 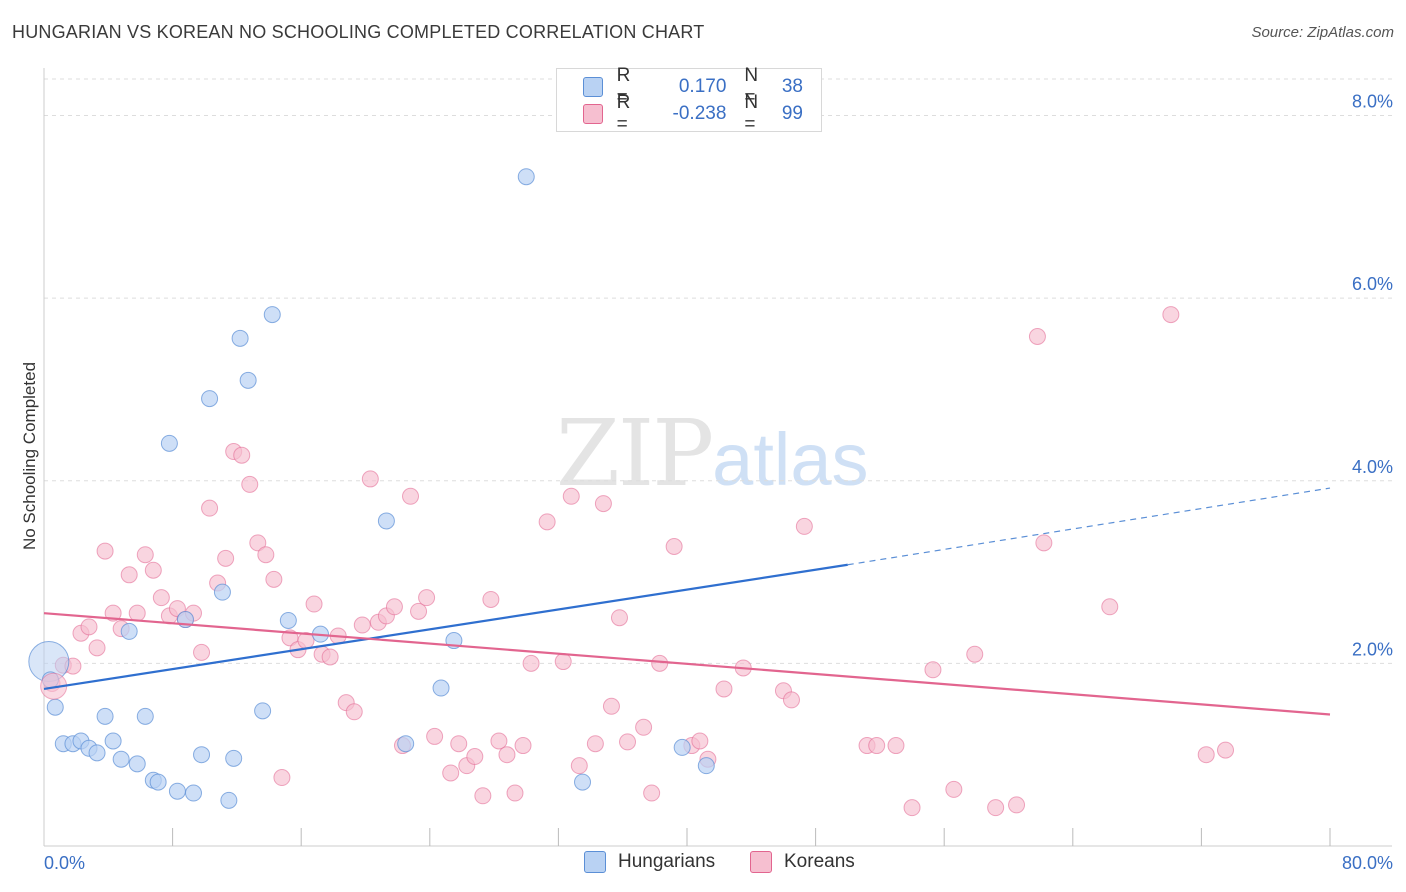 I want to click on bottom-legend-hungarians: Hungarians, so click(x=649, y=862).